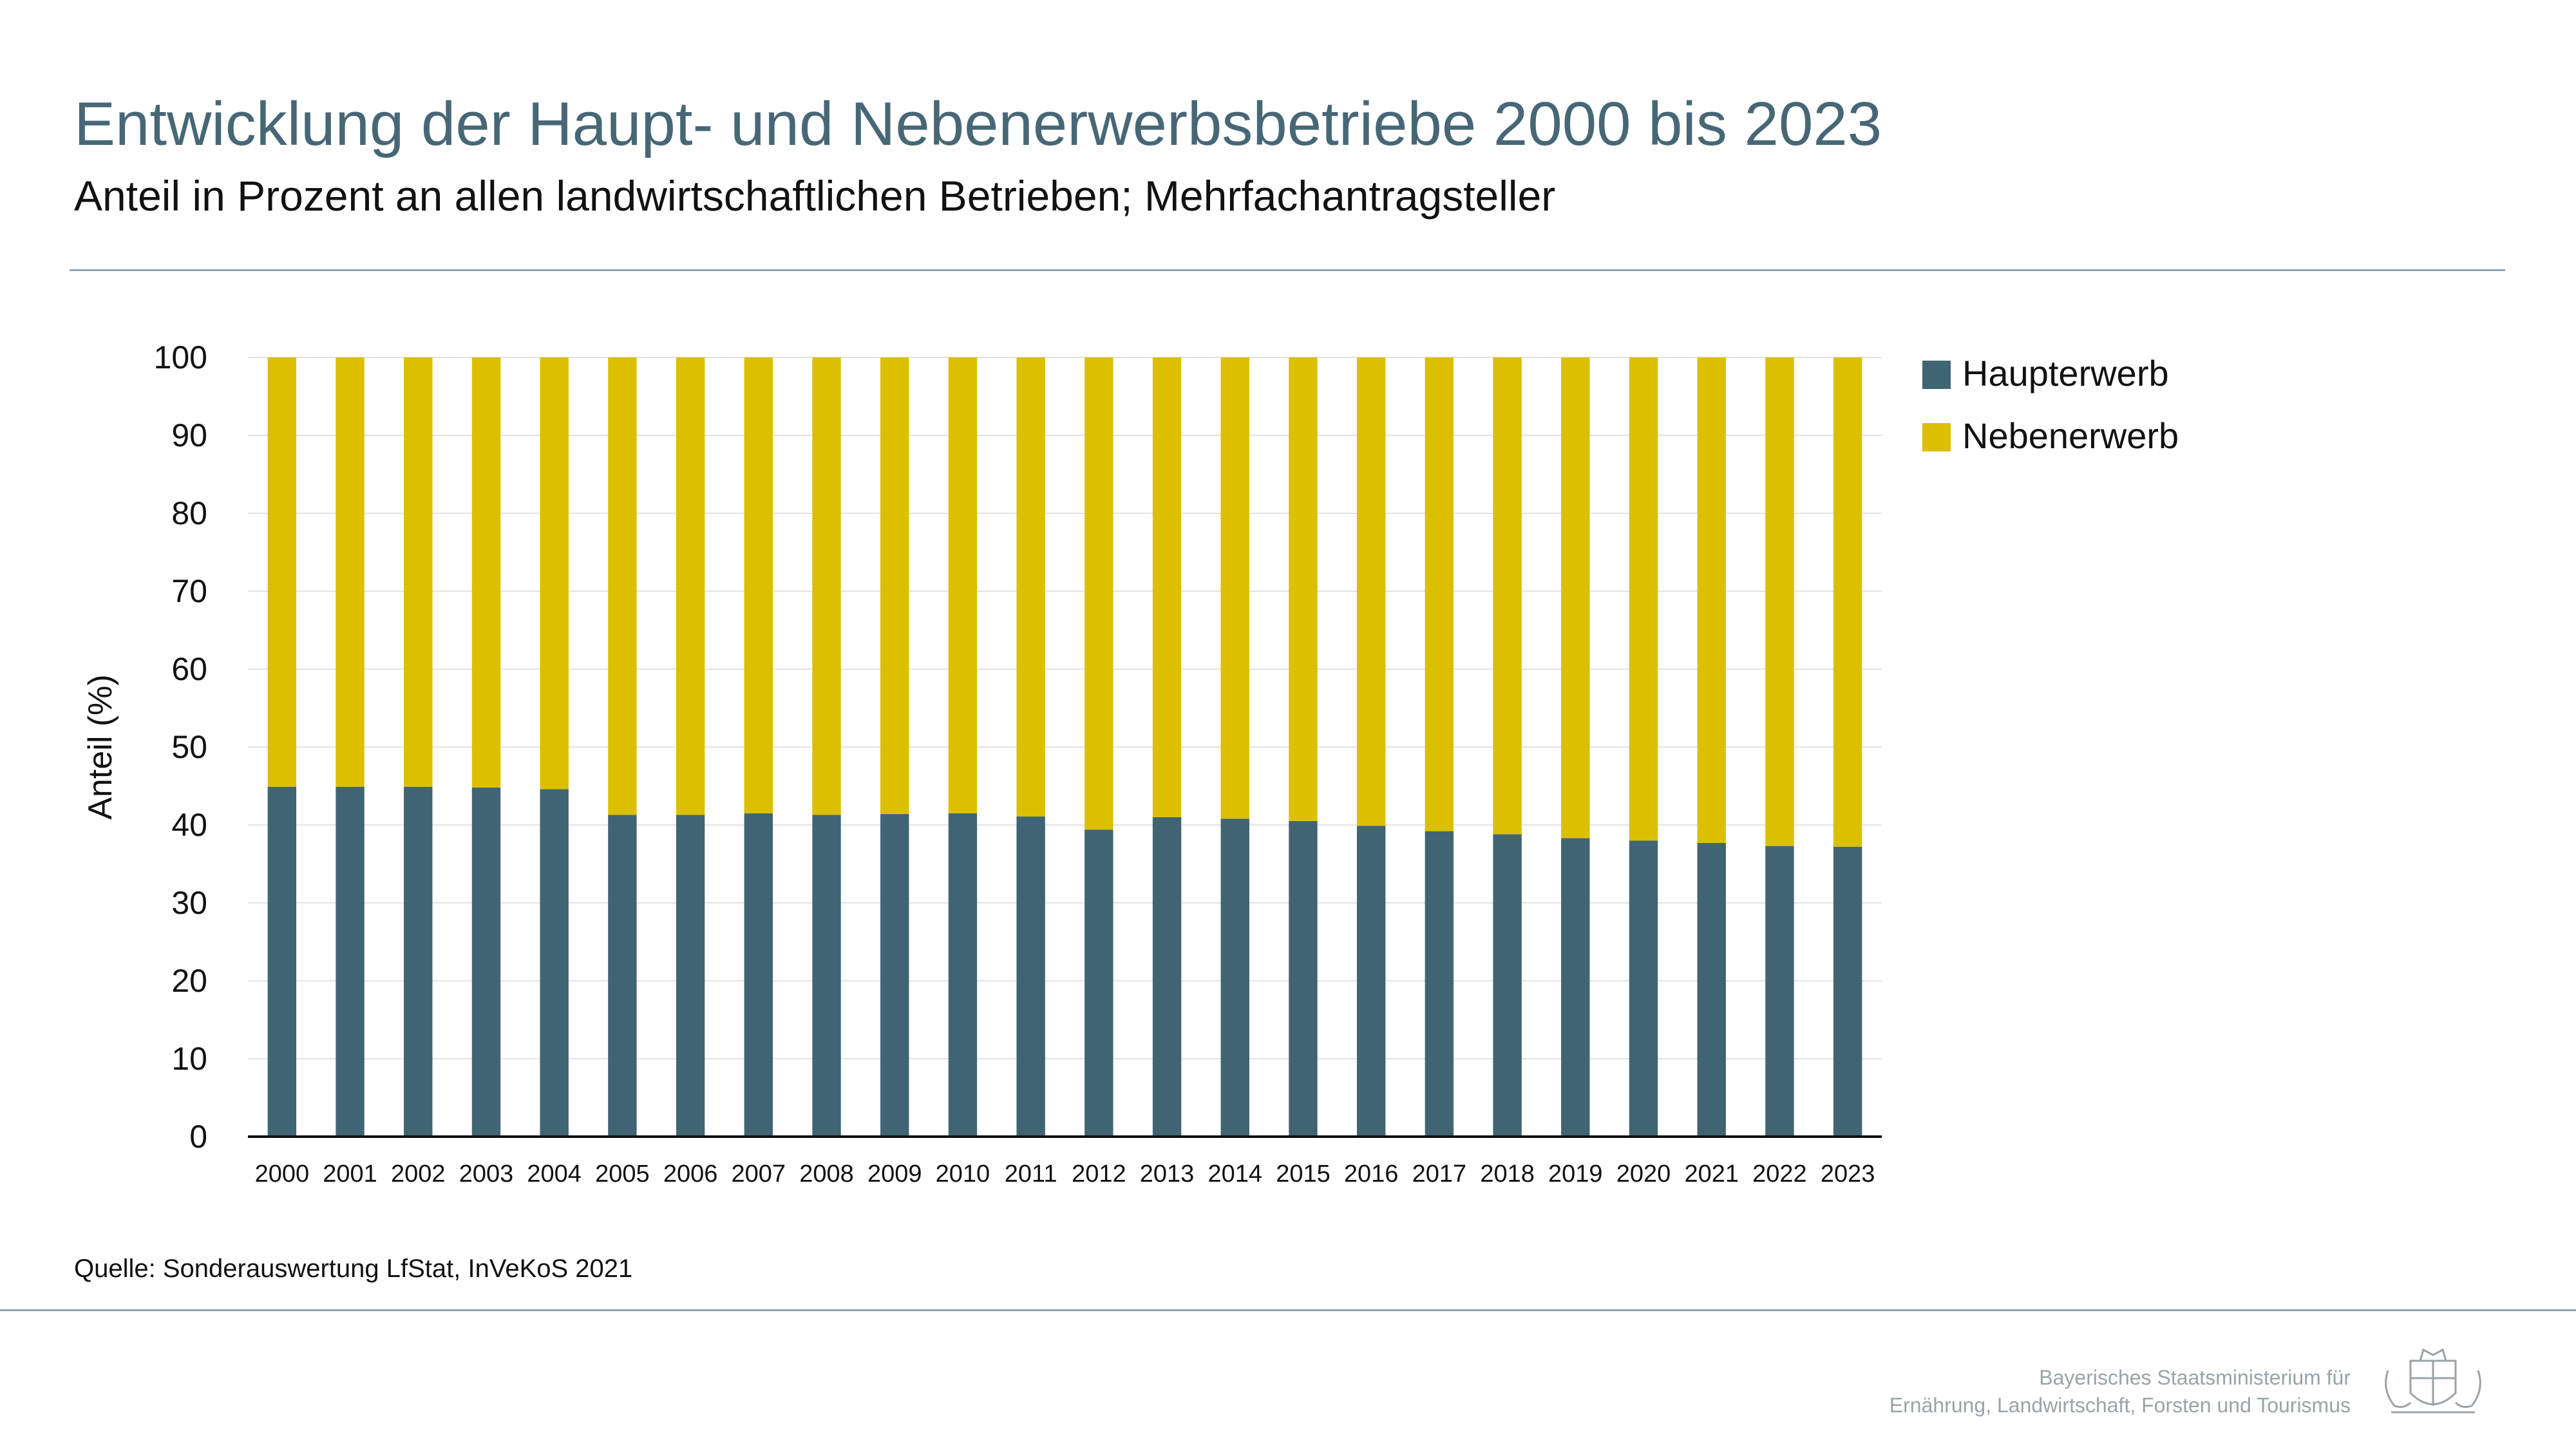 This screenshot has height=1449, width=2576. What do you see at coordinates (189, 669) in the screenshot?
I see `y-tick-label: 60` at bounding box center [189, 669].